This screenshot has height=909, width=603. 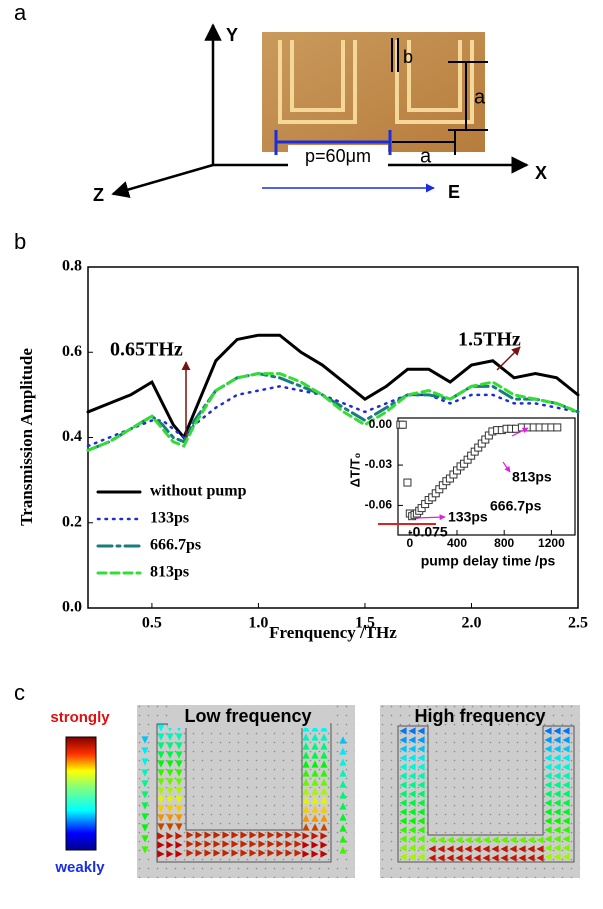 What do you see at coordinates (454, 192) in the screenshot?
I see `field-label: E` at bounding box center [454, 192].